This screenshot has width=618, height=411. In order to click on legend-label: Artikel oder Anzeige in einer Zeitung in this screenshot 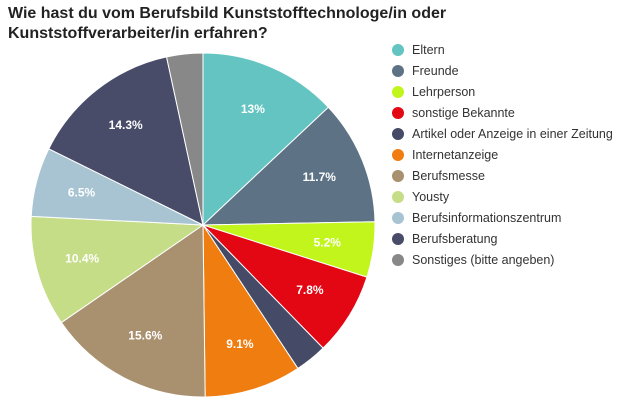, I will do `click(512, 134)`.